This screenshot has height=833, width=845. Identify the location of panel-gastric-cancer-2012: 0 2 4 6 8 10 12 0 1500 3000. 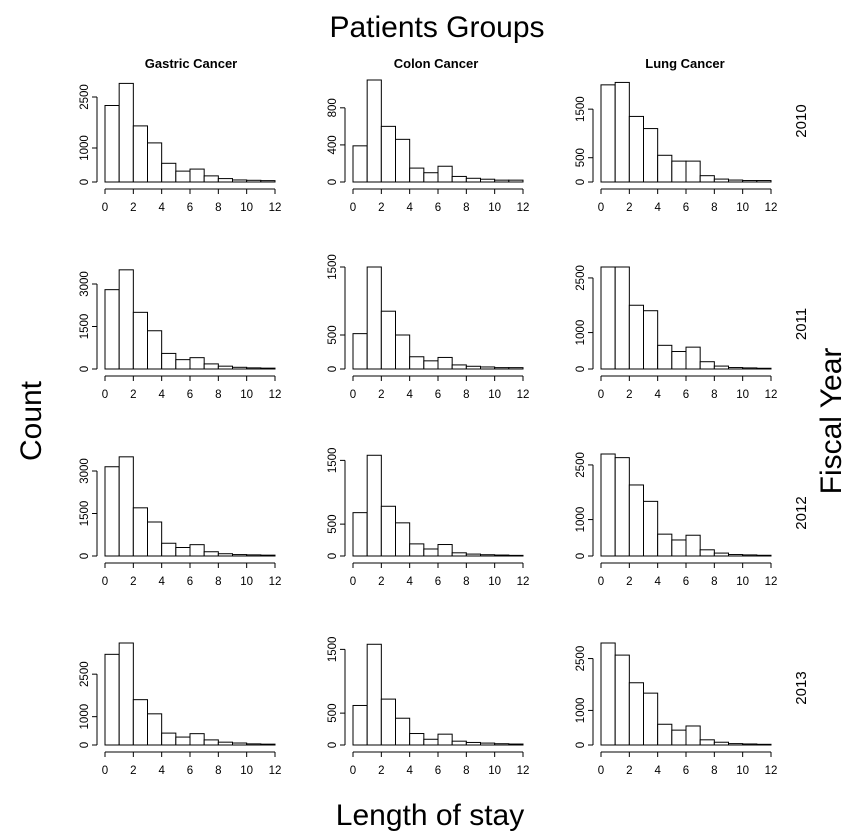
(180, 522).